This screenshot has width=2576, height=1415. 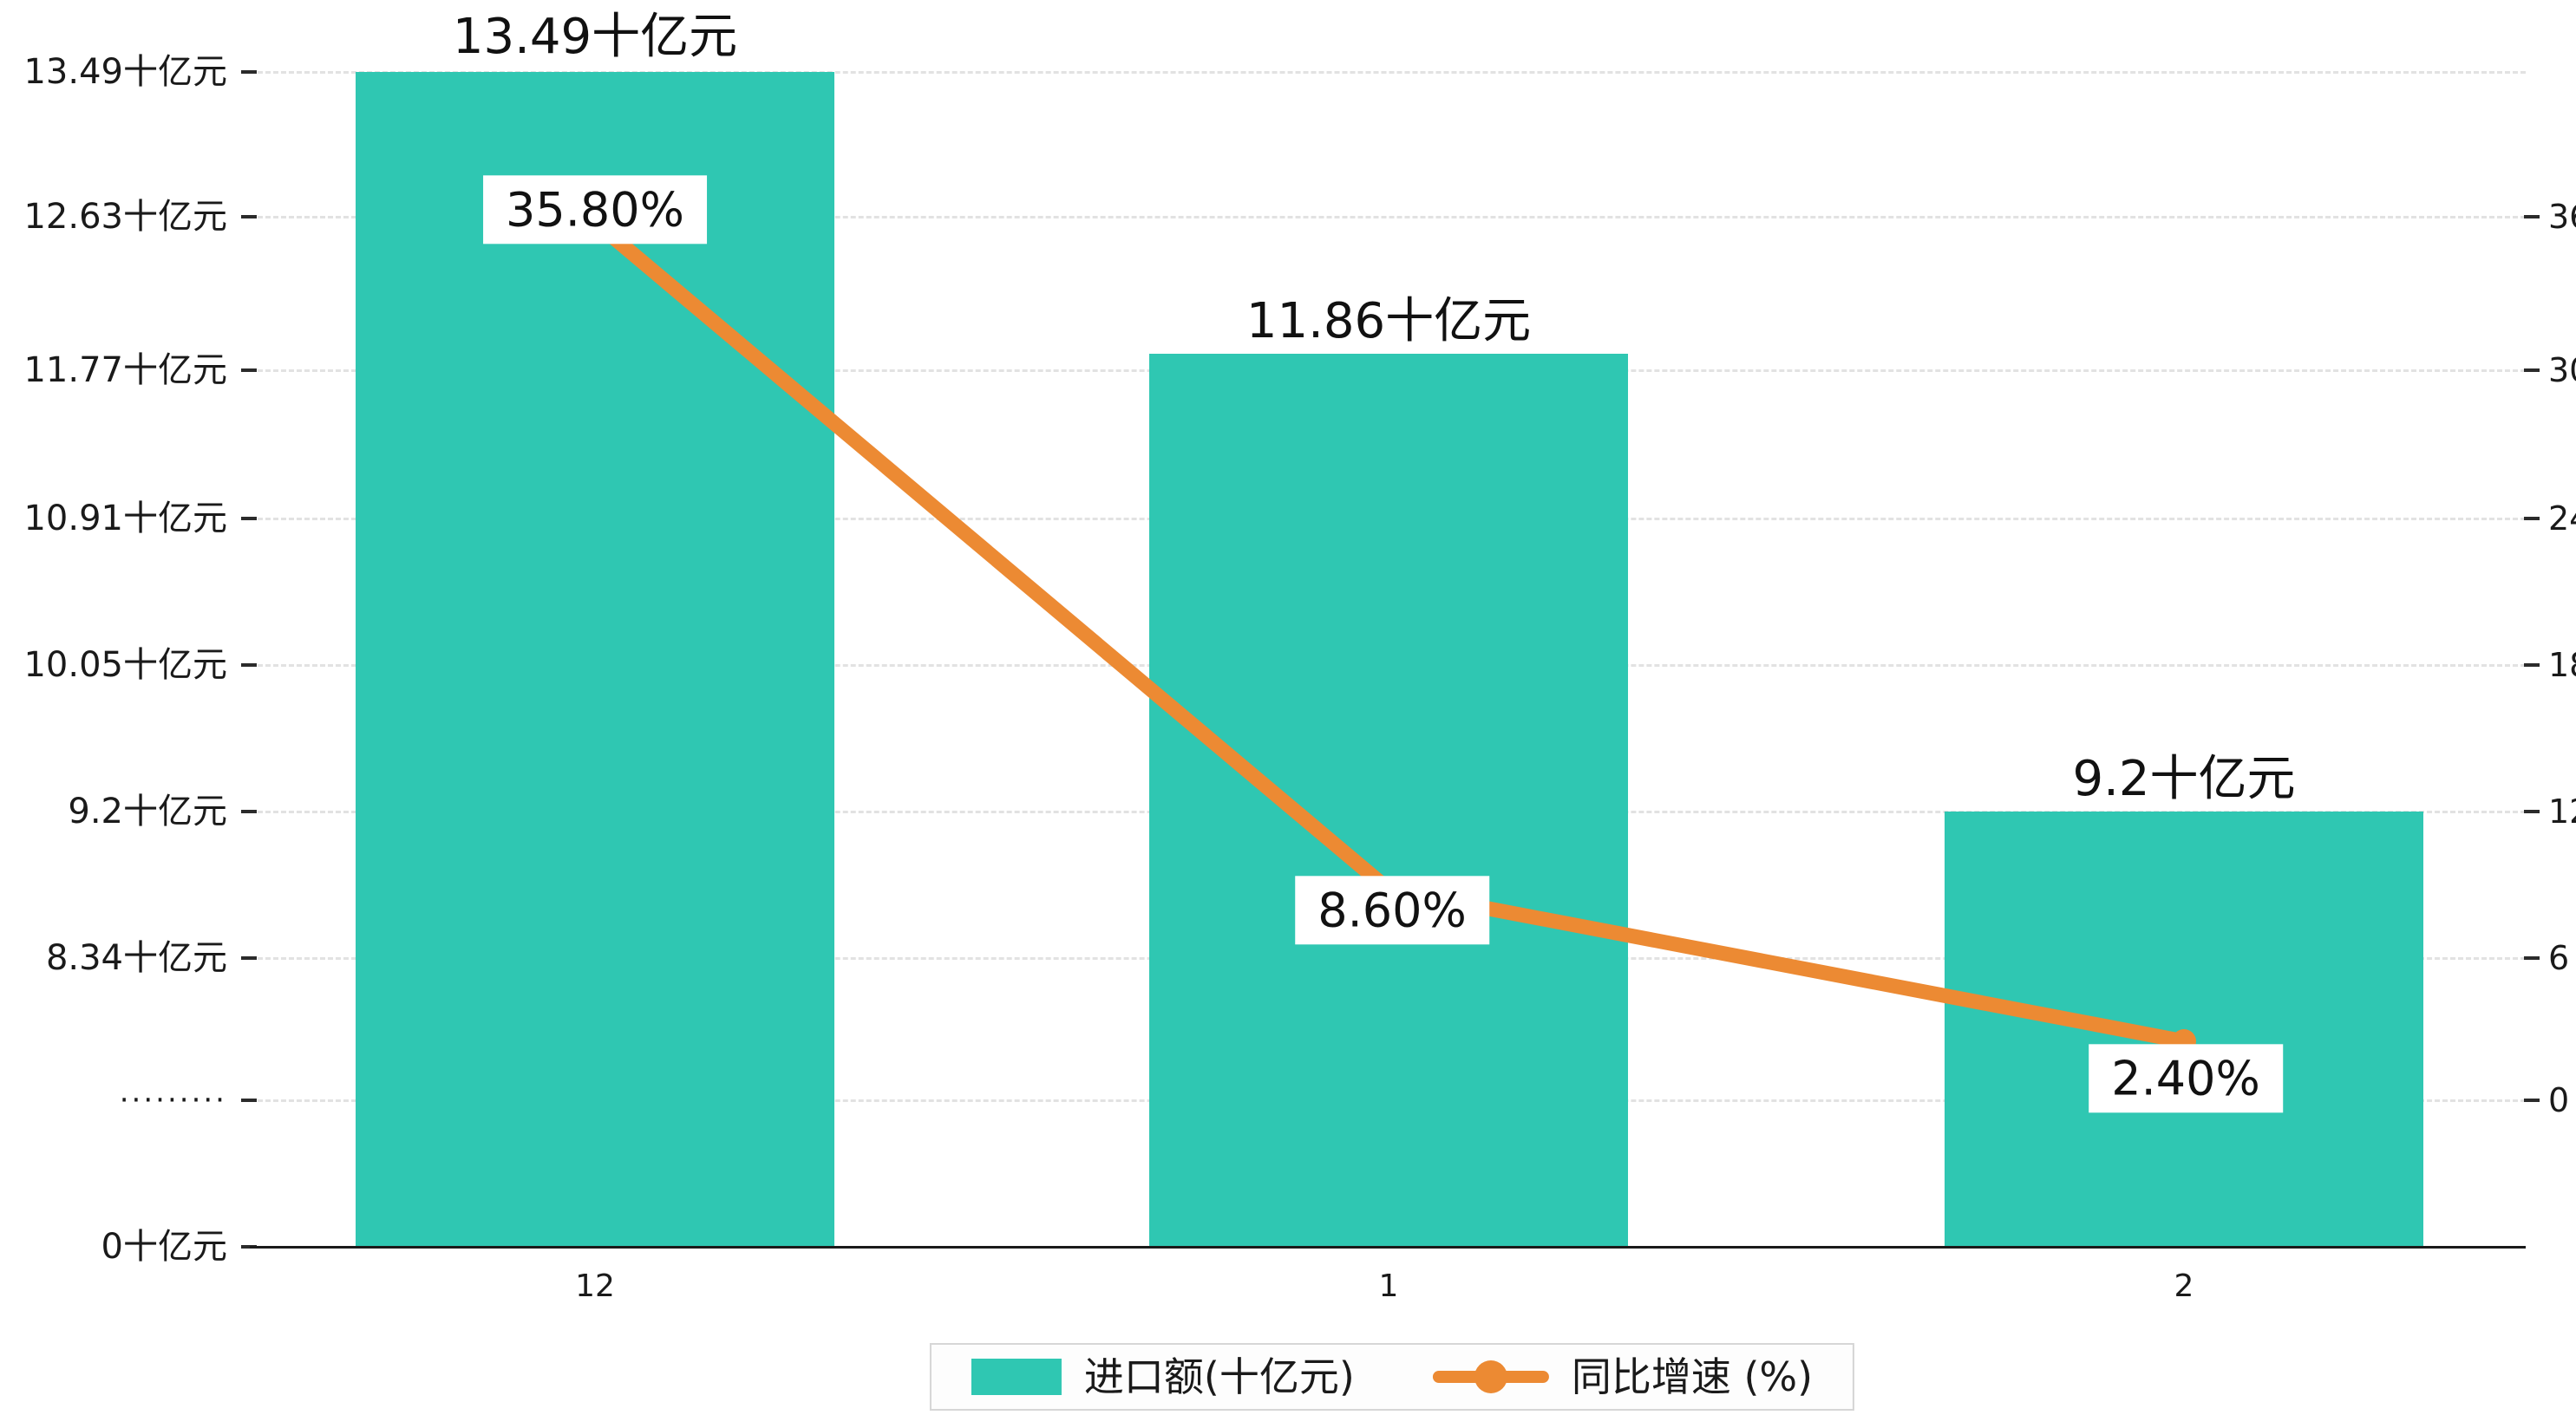 I want to click on line-value-label: 35.80%, so click(x=595, y=210).